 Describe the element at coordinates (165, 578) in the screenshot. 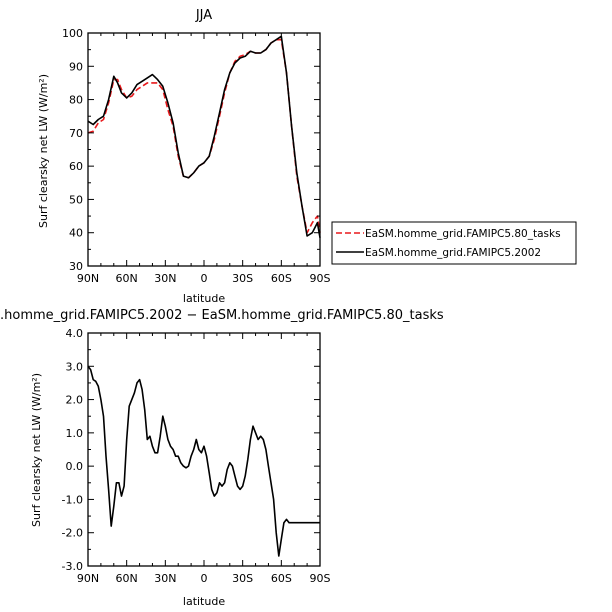

I see `bottom-chart-x-tick-label: 30N` at that location.